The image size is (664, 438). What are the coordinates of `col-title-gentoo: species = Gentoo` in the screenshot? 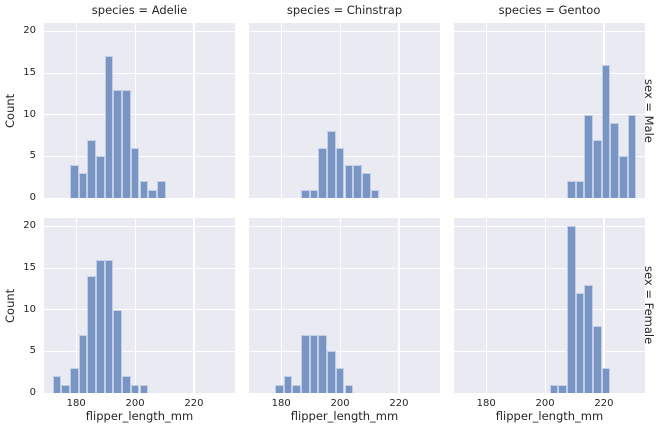 It's located at (549, 10).